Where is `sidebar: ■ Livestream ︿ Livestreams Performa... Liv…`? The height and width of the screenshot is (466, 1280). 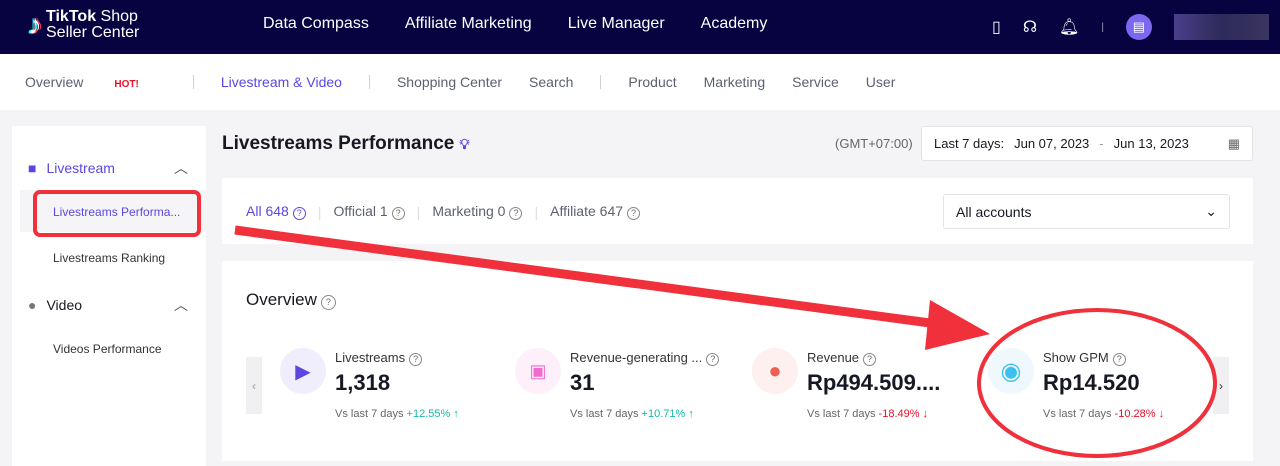
sidebar: ■ Livestream ︿ Livestreams Performa... Liv… is located at coordinates (109, 296).